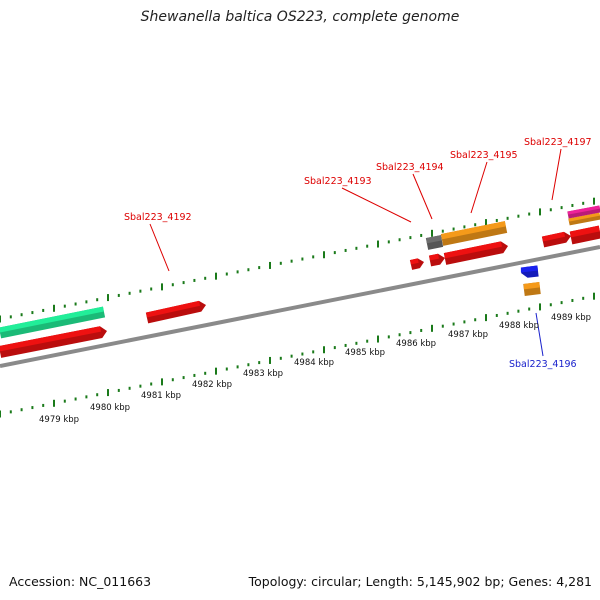 Image resolution: width=600 pixels, height=600 pixels. What do you see at coordinates (80, 581) in the screenshot?
I see `accession-label: Accession: NC_011663` at bounding box center [80, 581].